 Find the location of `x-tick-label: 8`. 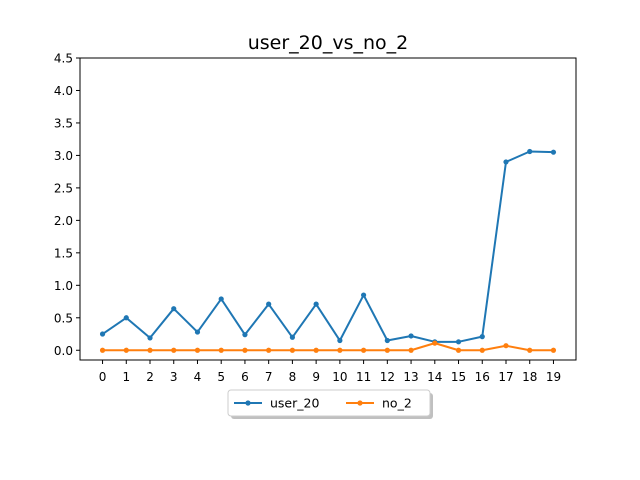

x-tick-label: 8 is located at coordinates (293, 377).